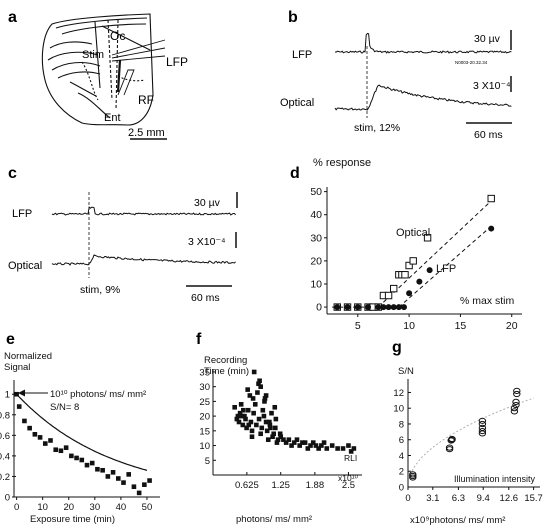  I want to click on panel-b-tiny-label: N0003-20.32.34, so click(471, 62).